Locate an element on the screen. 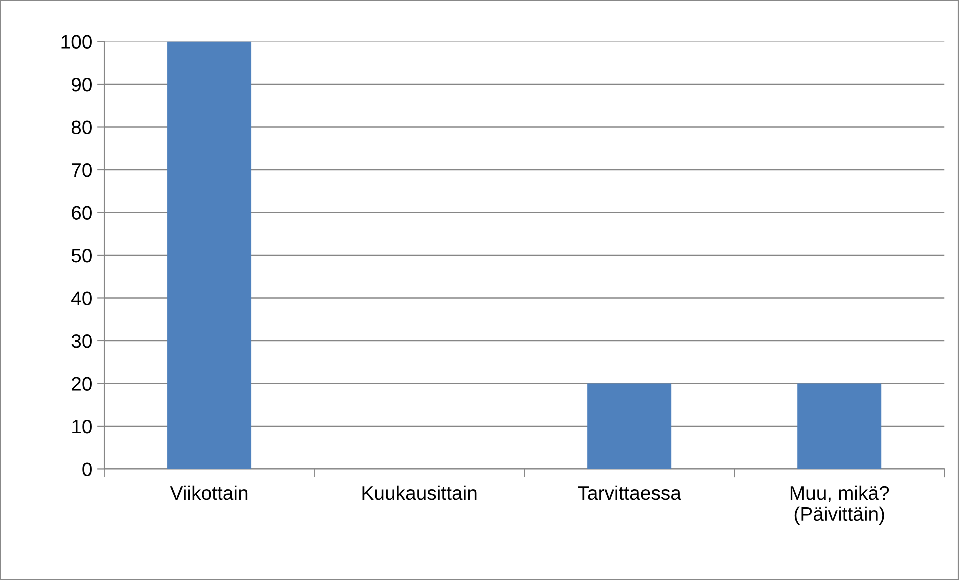 This screenshot has height=580, width=959. x-tick-label: Muu, mikä? (Päivittäin) is located at coordinates (840, 505).